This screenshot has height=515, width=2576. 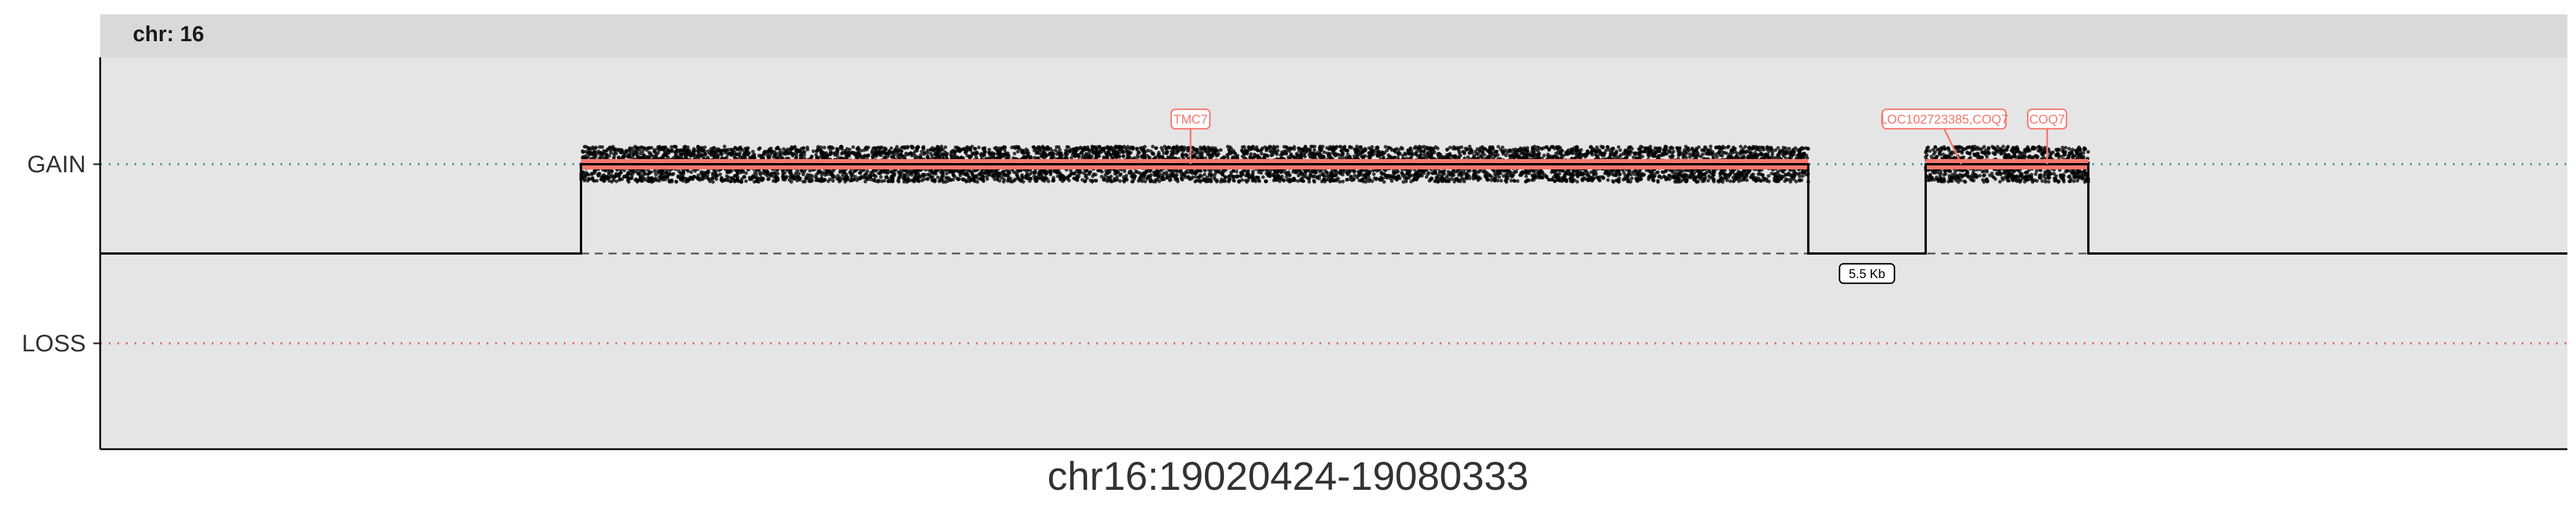 I want to click on facet-strip-label: chr: 16, so click(x=168, y=34).